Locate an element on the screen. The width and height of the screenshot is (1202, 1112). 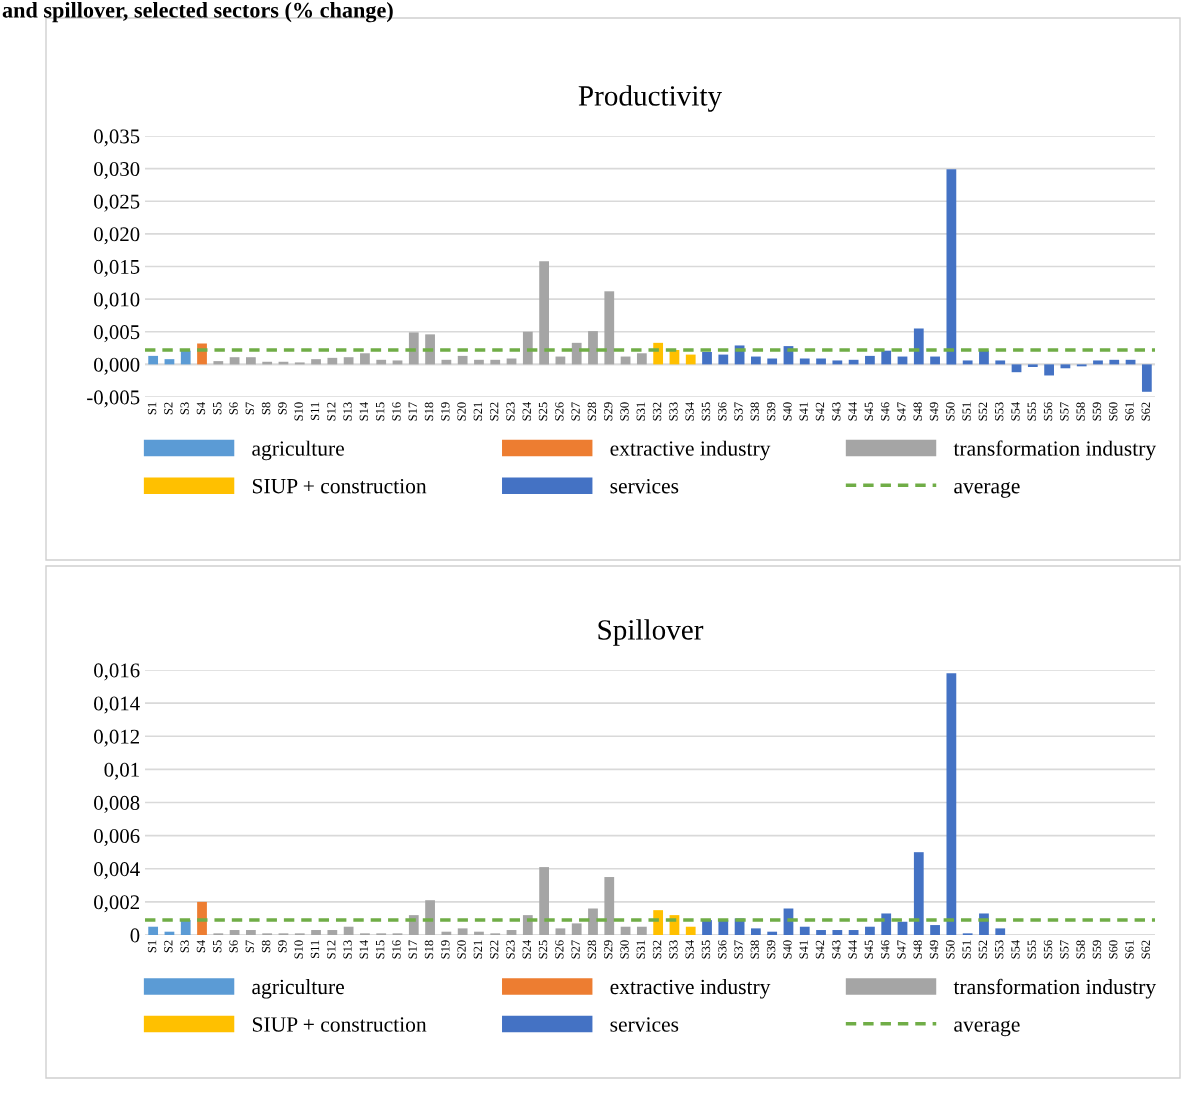
x-tick-label: S7 is located at coordinates (250, 408).